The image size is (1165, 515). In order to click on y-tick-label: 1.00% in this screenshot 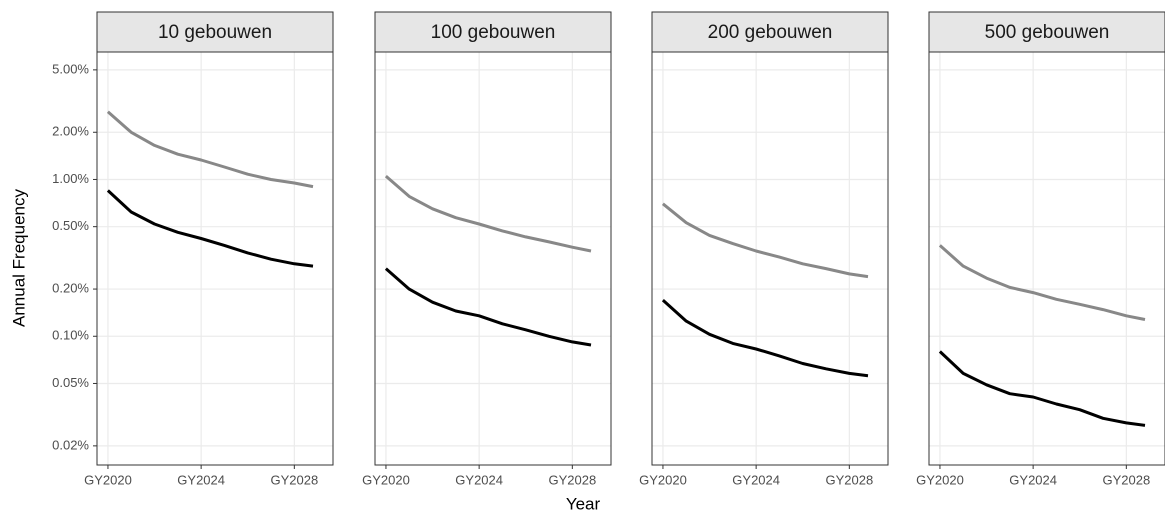, I will do `click(70, 178)`.